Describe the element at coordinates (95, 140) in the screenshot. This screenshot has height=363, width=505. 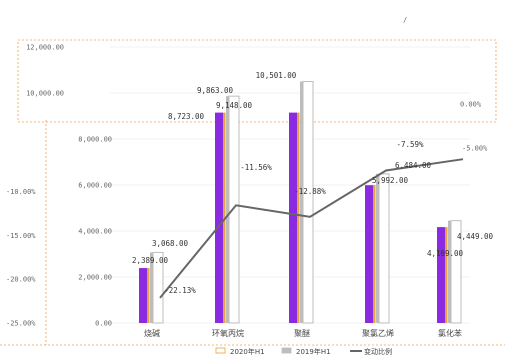
I see `y-left-tick: 8,000.00` at that location.